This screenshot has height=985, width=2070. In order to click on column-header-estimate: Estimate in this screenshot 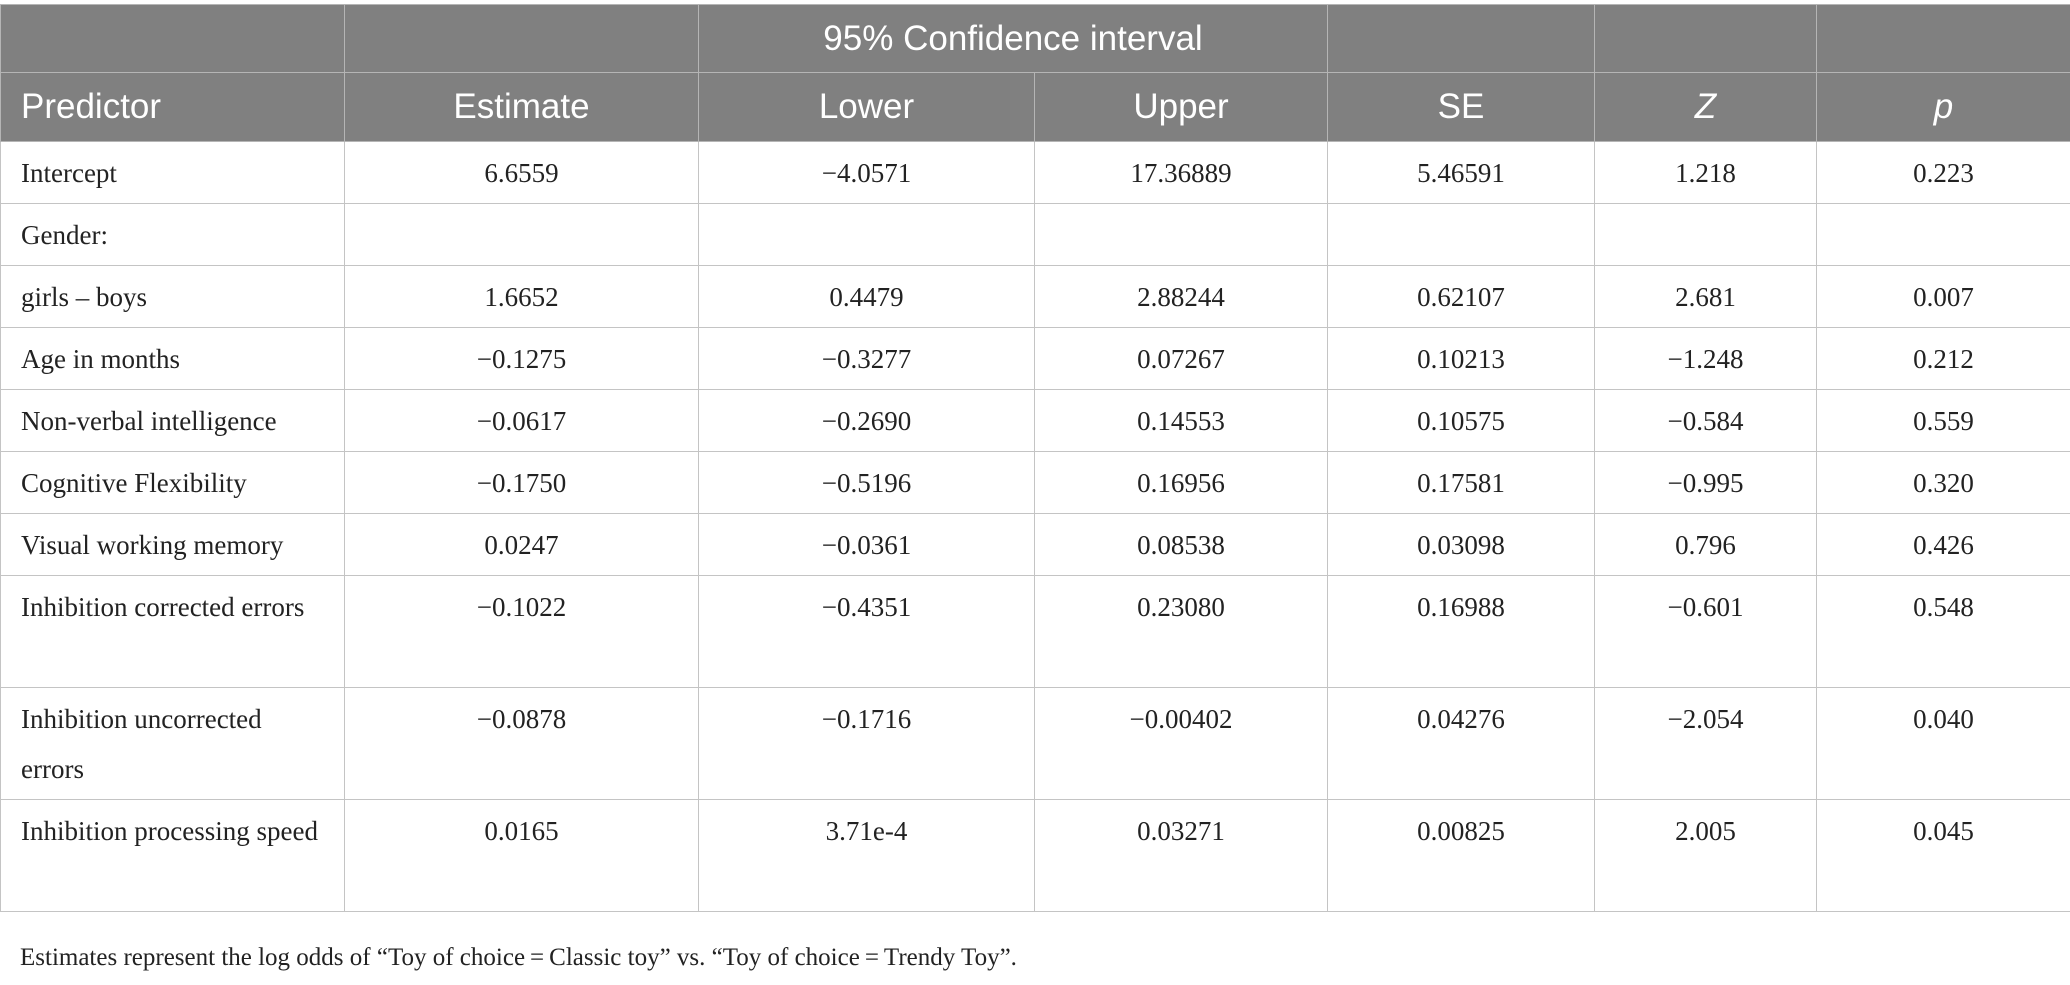, I will do `click(521, 107)`.